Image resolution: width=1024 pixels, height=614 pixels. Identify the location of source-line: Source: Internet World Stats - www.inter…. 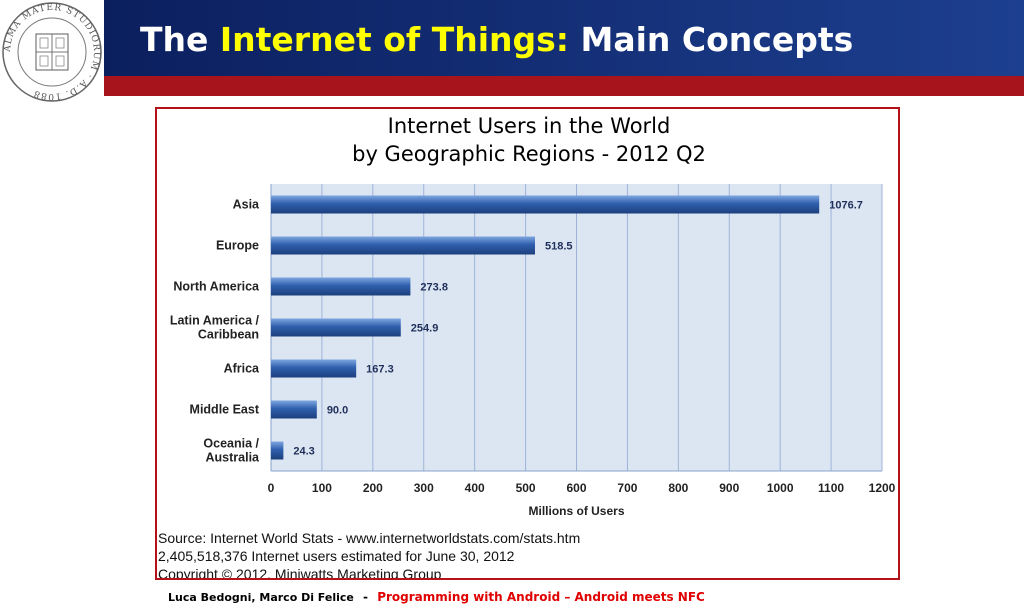
(369, 538).